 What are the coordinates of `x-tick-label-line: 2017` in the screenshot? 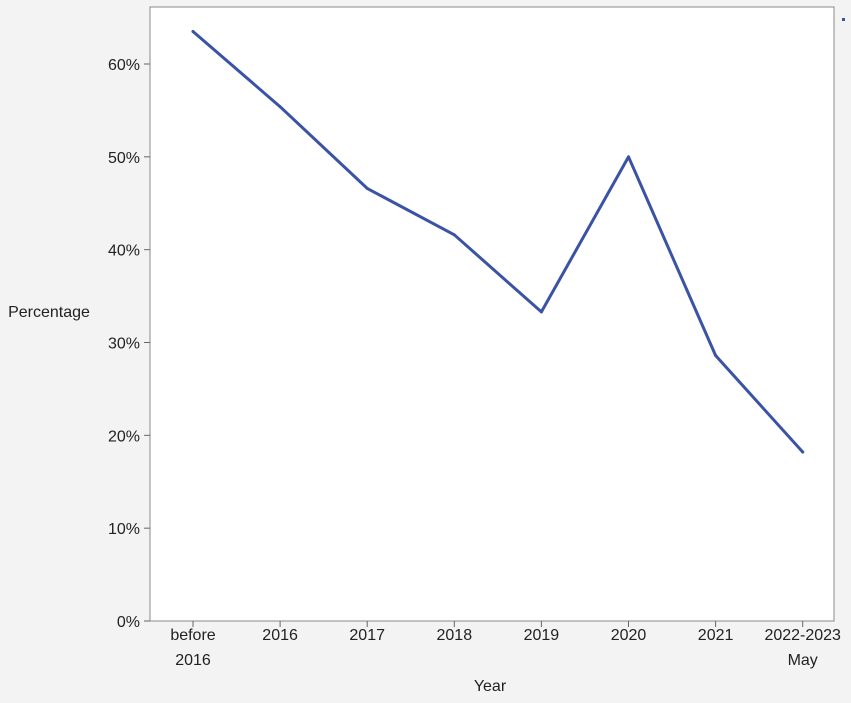 It's located at (367, 635).